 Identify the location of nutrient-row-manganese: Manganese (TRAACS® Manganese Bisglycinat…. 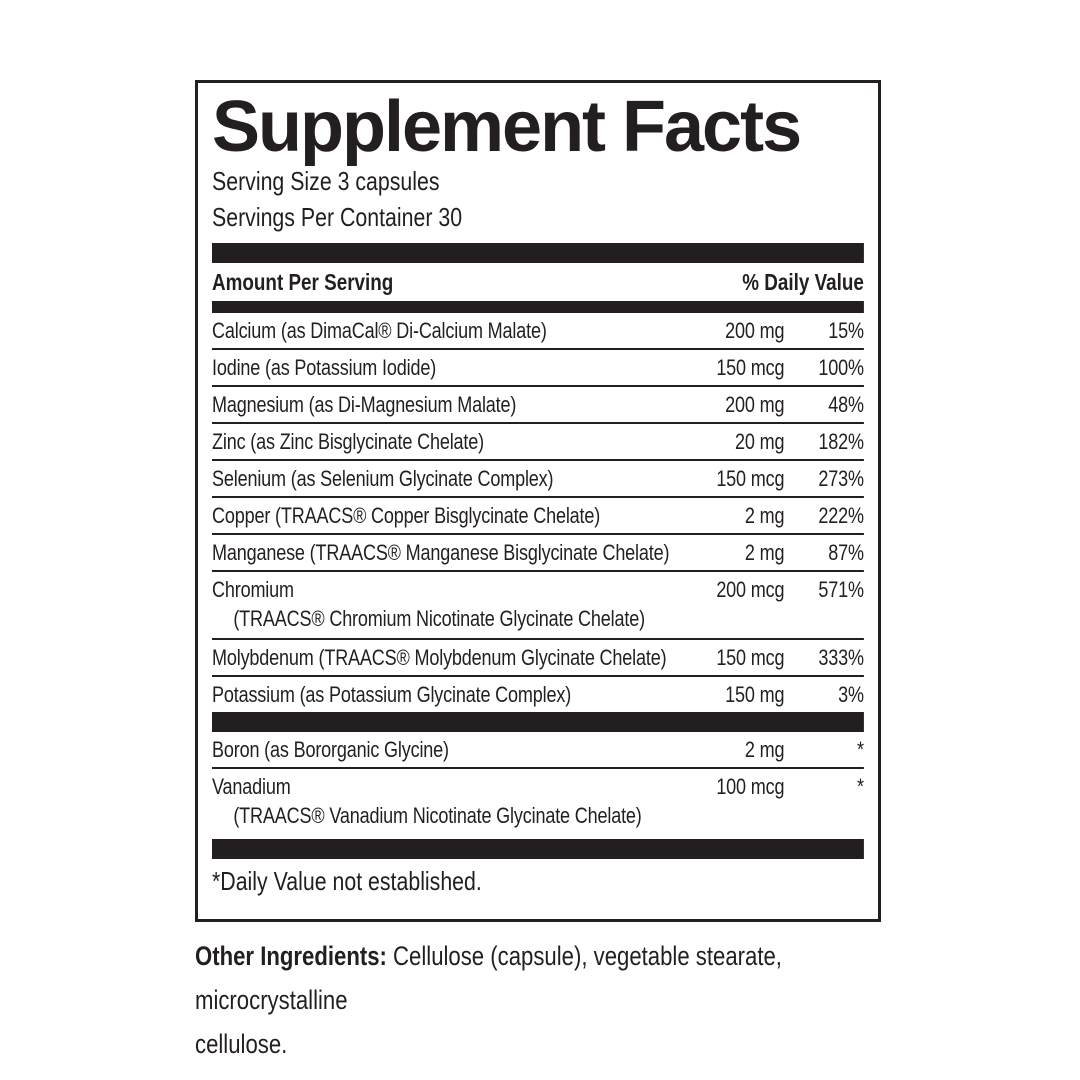
(538, 553).